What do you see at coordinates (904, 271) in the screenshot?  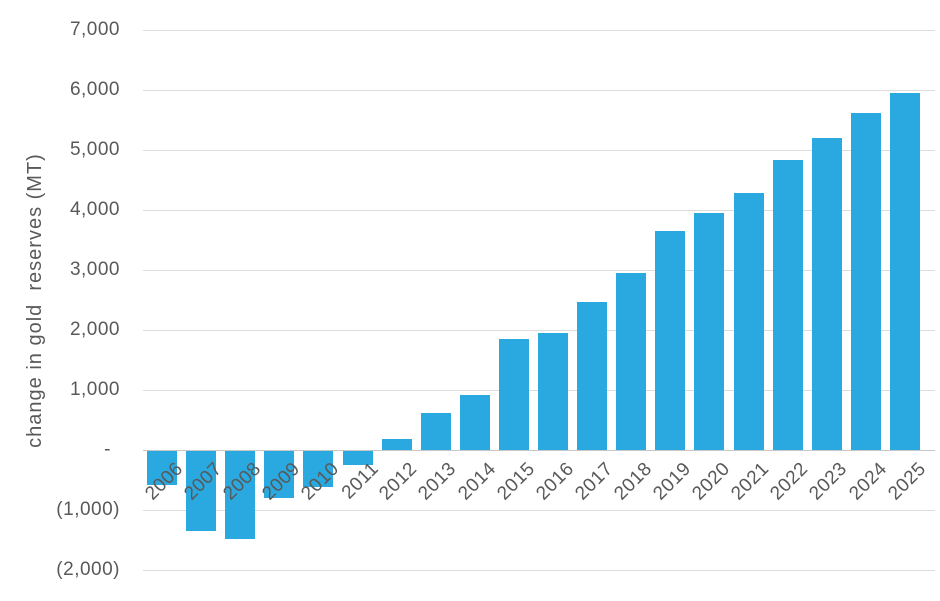 I see `bar-2025` at bounding box center [904, 271].